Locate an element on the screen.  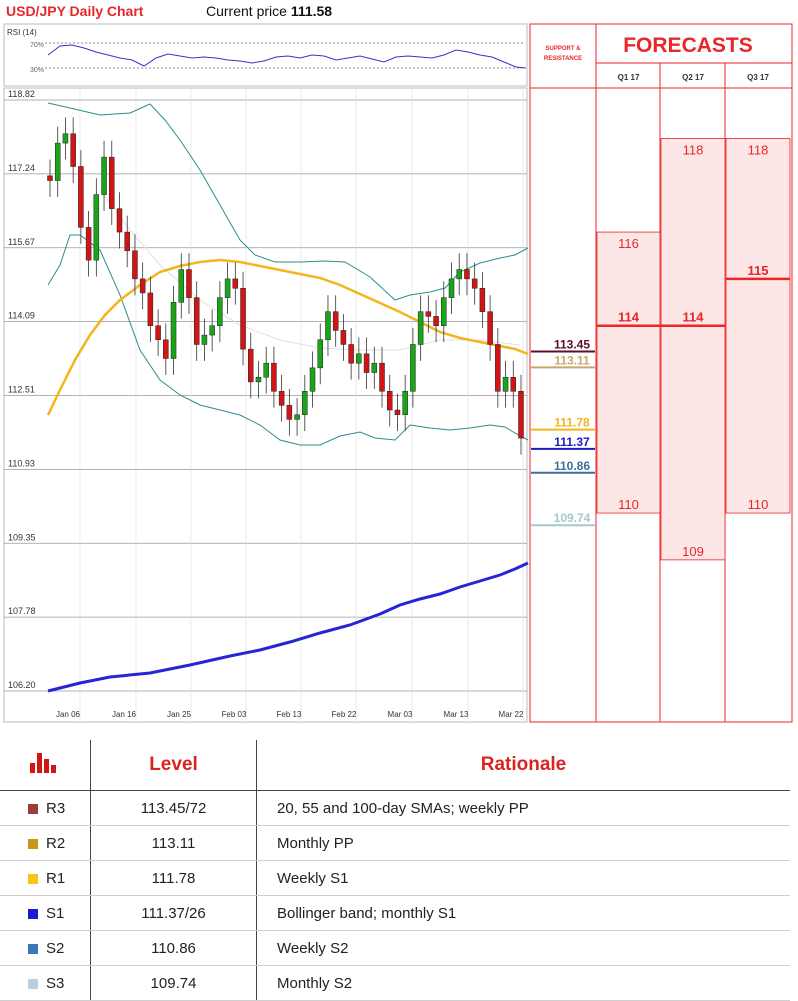
table-row: S1 111.37/26 Bollinger band; monthly S1 is located at coordinates (395, 913).